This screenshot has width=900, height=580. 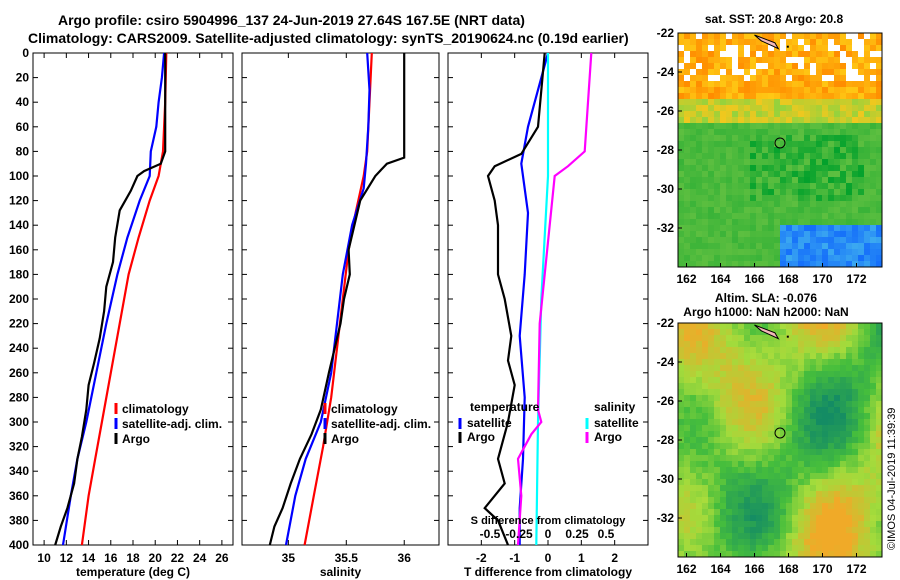 I want to click on temperature-legend-label: climatology, so click(x=155, y=409).